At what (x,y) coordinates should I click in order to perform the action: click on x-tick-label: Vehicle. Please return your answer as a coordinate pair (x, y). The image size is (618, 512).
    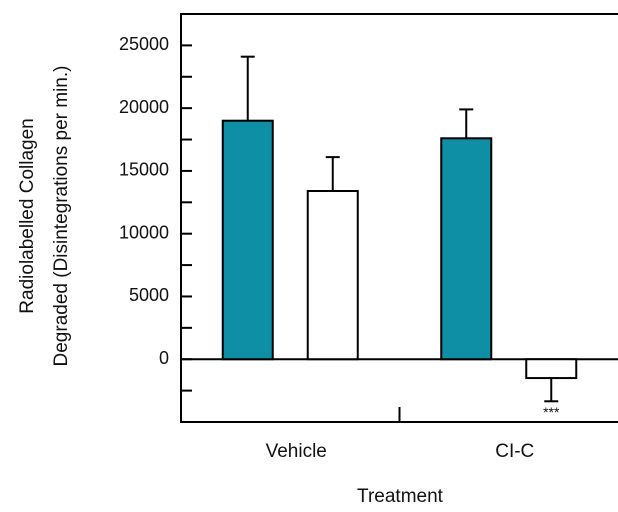
    Looking at the image, I should click on (296, 451).